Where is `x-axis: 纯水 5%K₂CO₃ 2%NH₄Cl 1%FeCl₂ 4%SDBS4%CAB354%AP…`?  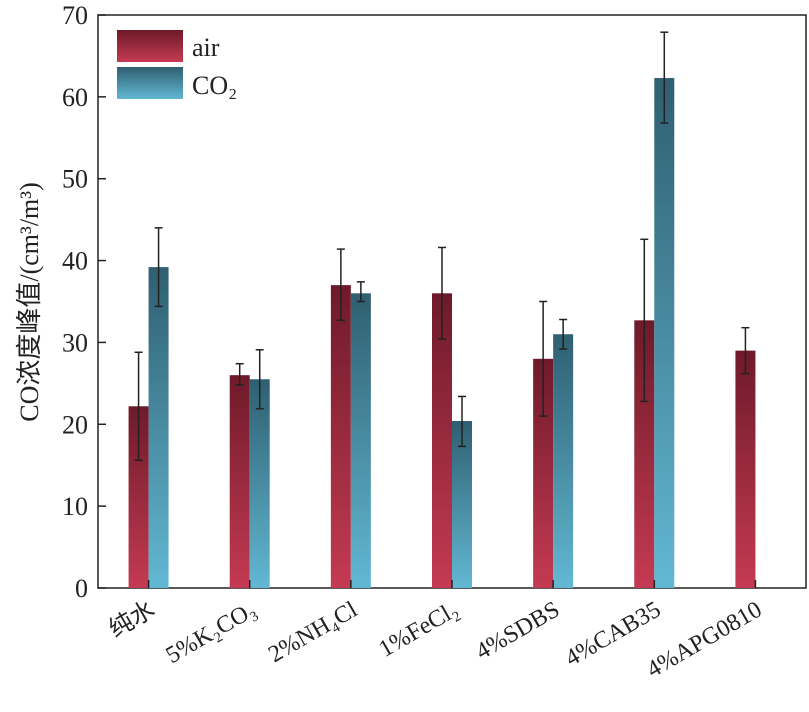
x-axis: 纯水 5%K₂CO₃ 2%NH₄Cl 1%FeCl₂ 4%SDBS4%CAB354%AP… is located at coordinates (436, 632).